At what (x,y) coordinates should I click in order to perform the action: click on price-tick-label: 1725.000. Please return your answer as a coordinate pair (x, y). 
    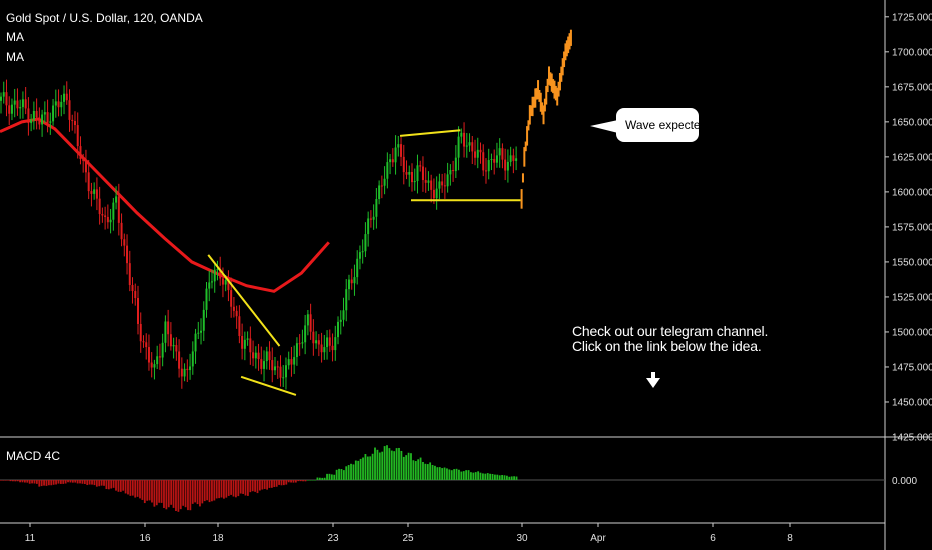
    Looking at the image, I should click on (912, 17).